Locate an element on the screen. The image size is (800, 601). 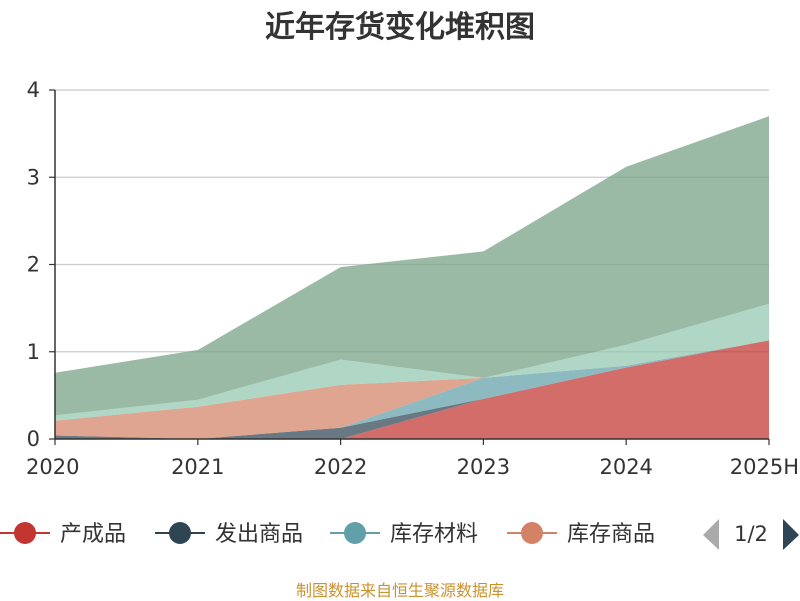
x-tick-label: 2022 is located at coordinates (340, 467).